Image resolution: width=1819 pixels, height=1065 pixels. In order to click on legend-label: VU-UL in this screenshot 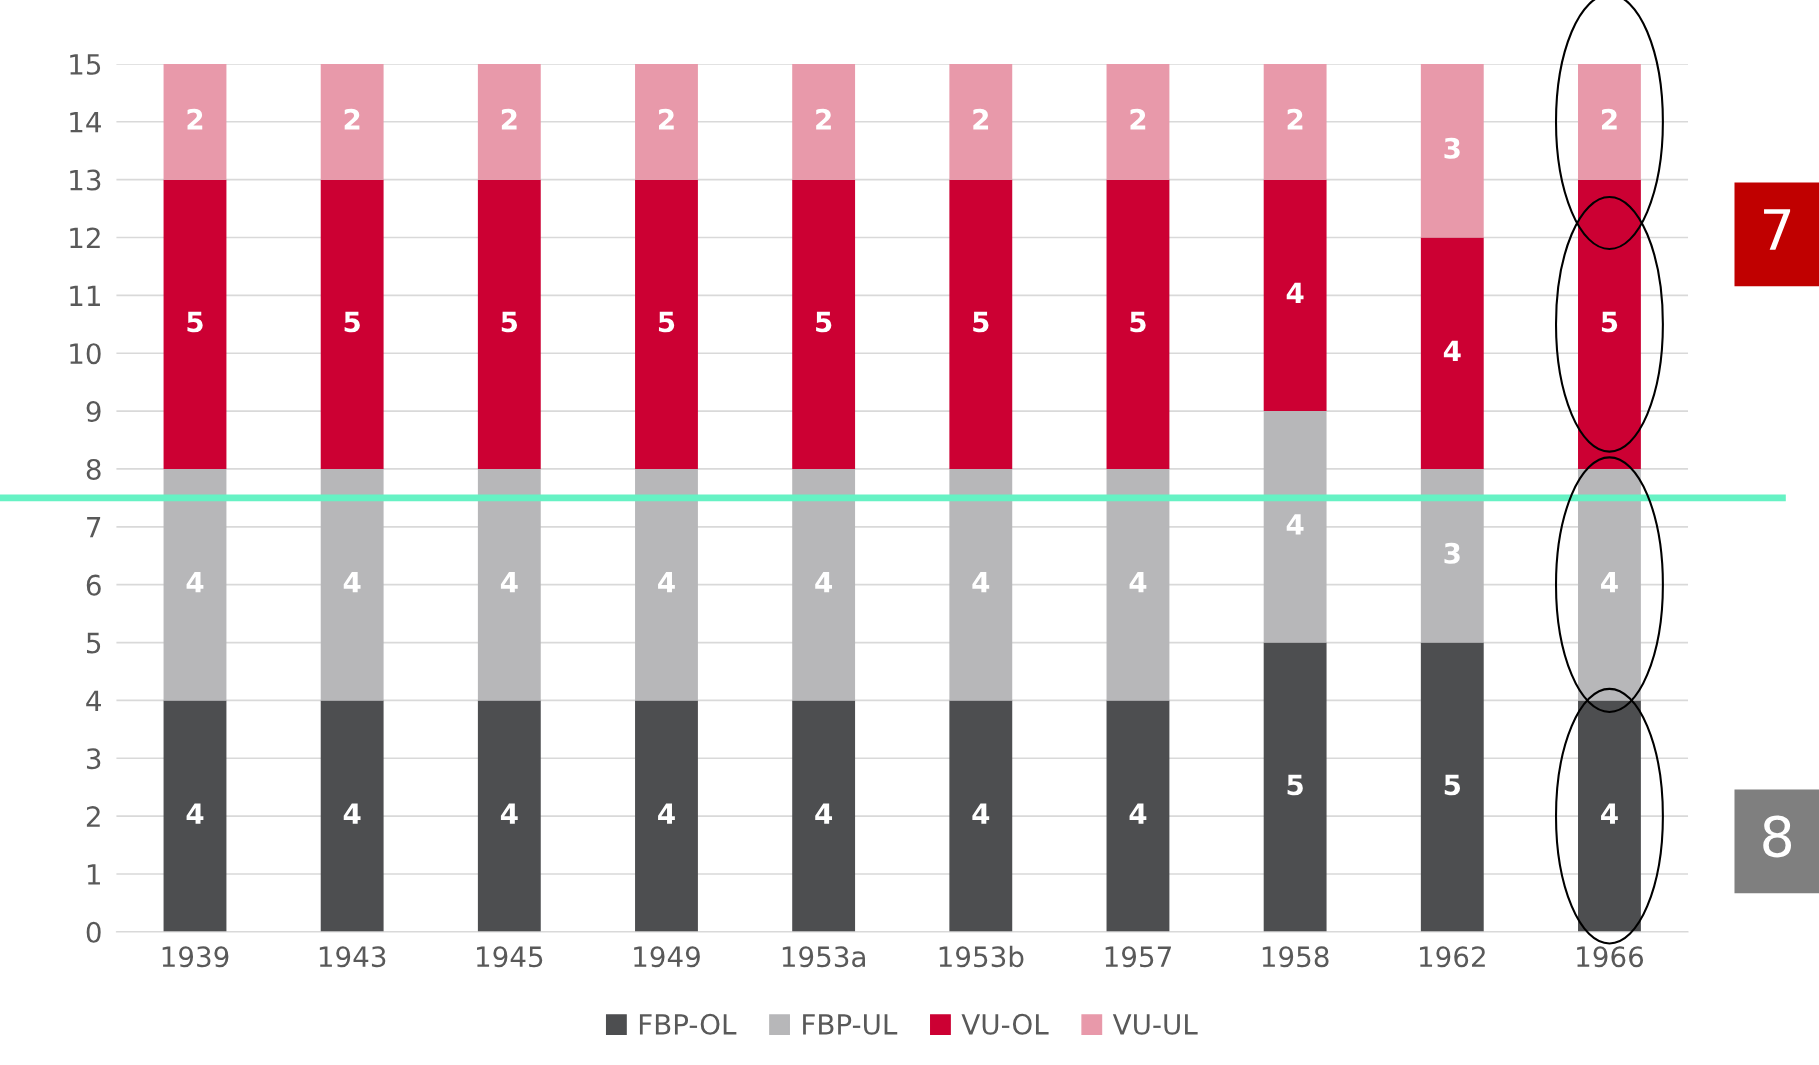, I will do `click(1155, 1024)`.